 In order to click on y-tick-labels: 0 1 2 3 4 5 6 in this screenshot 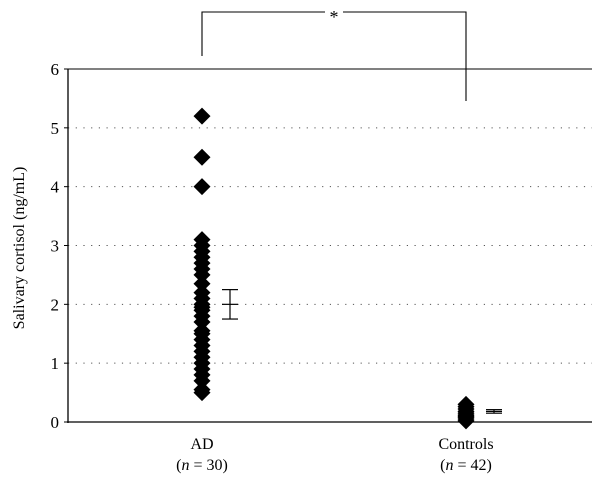, I will do `click(59, 246)`.